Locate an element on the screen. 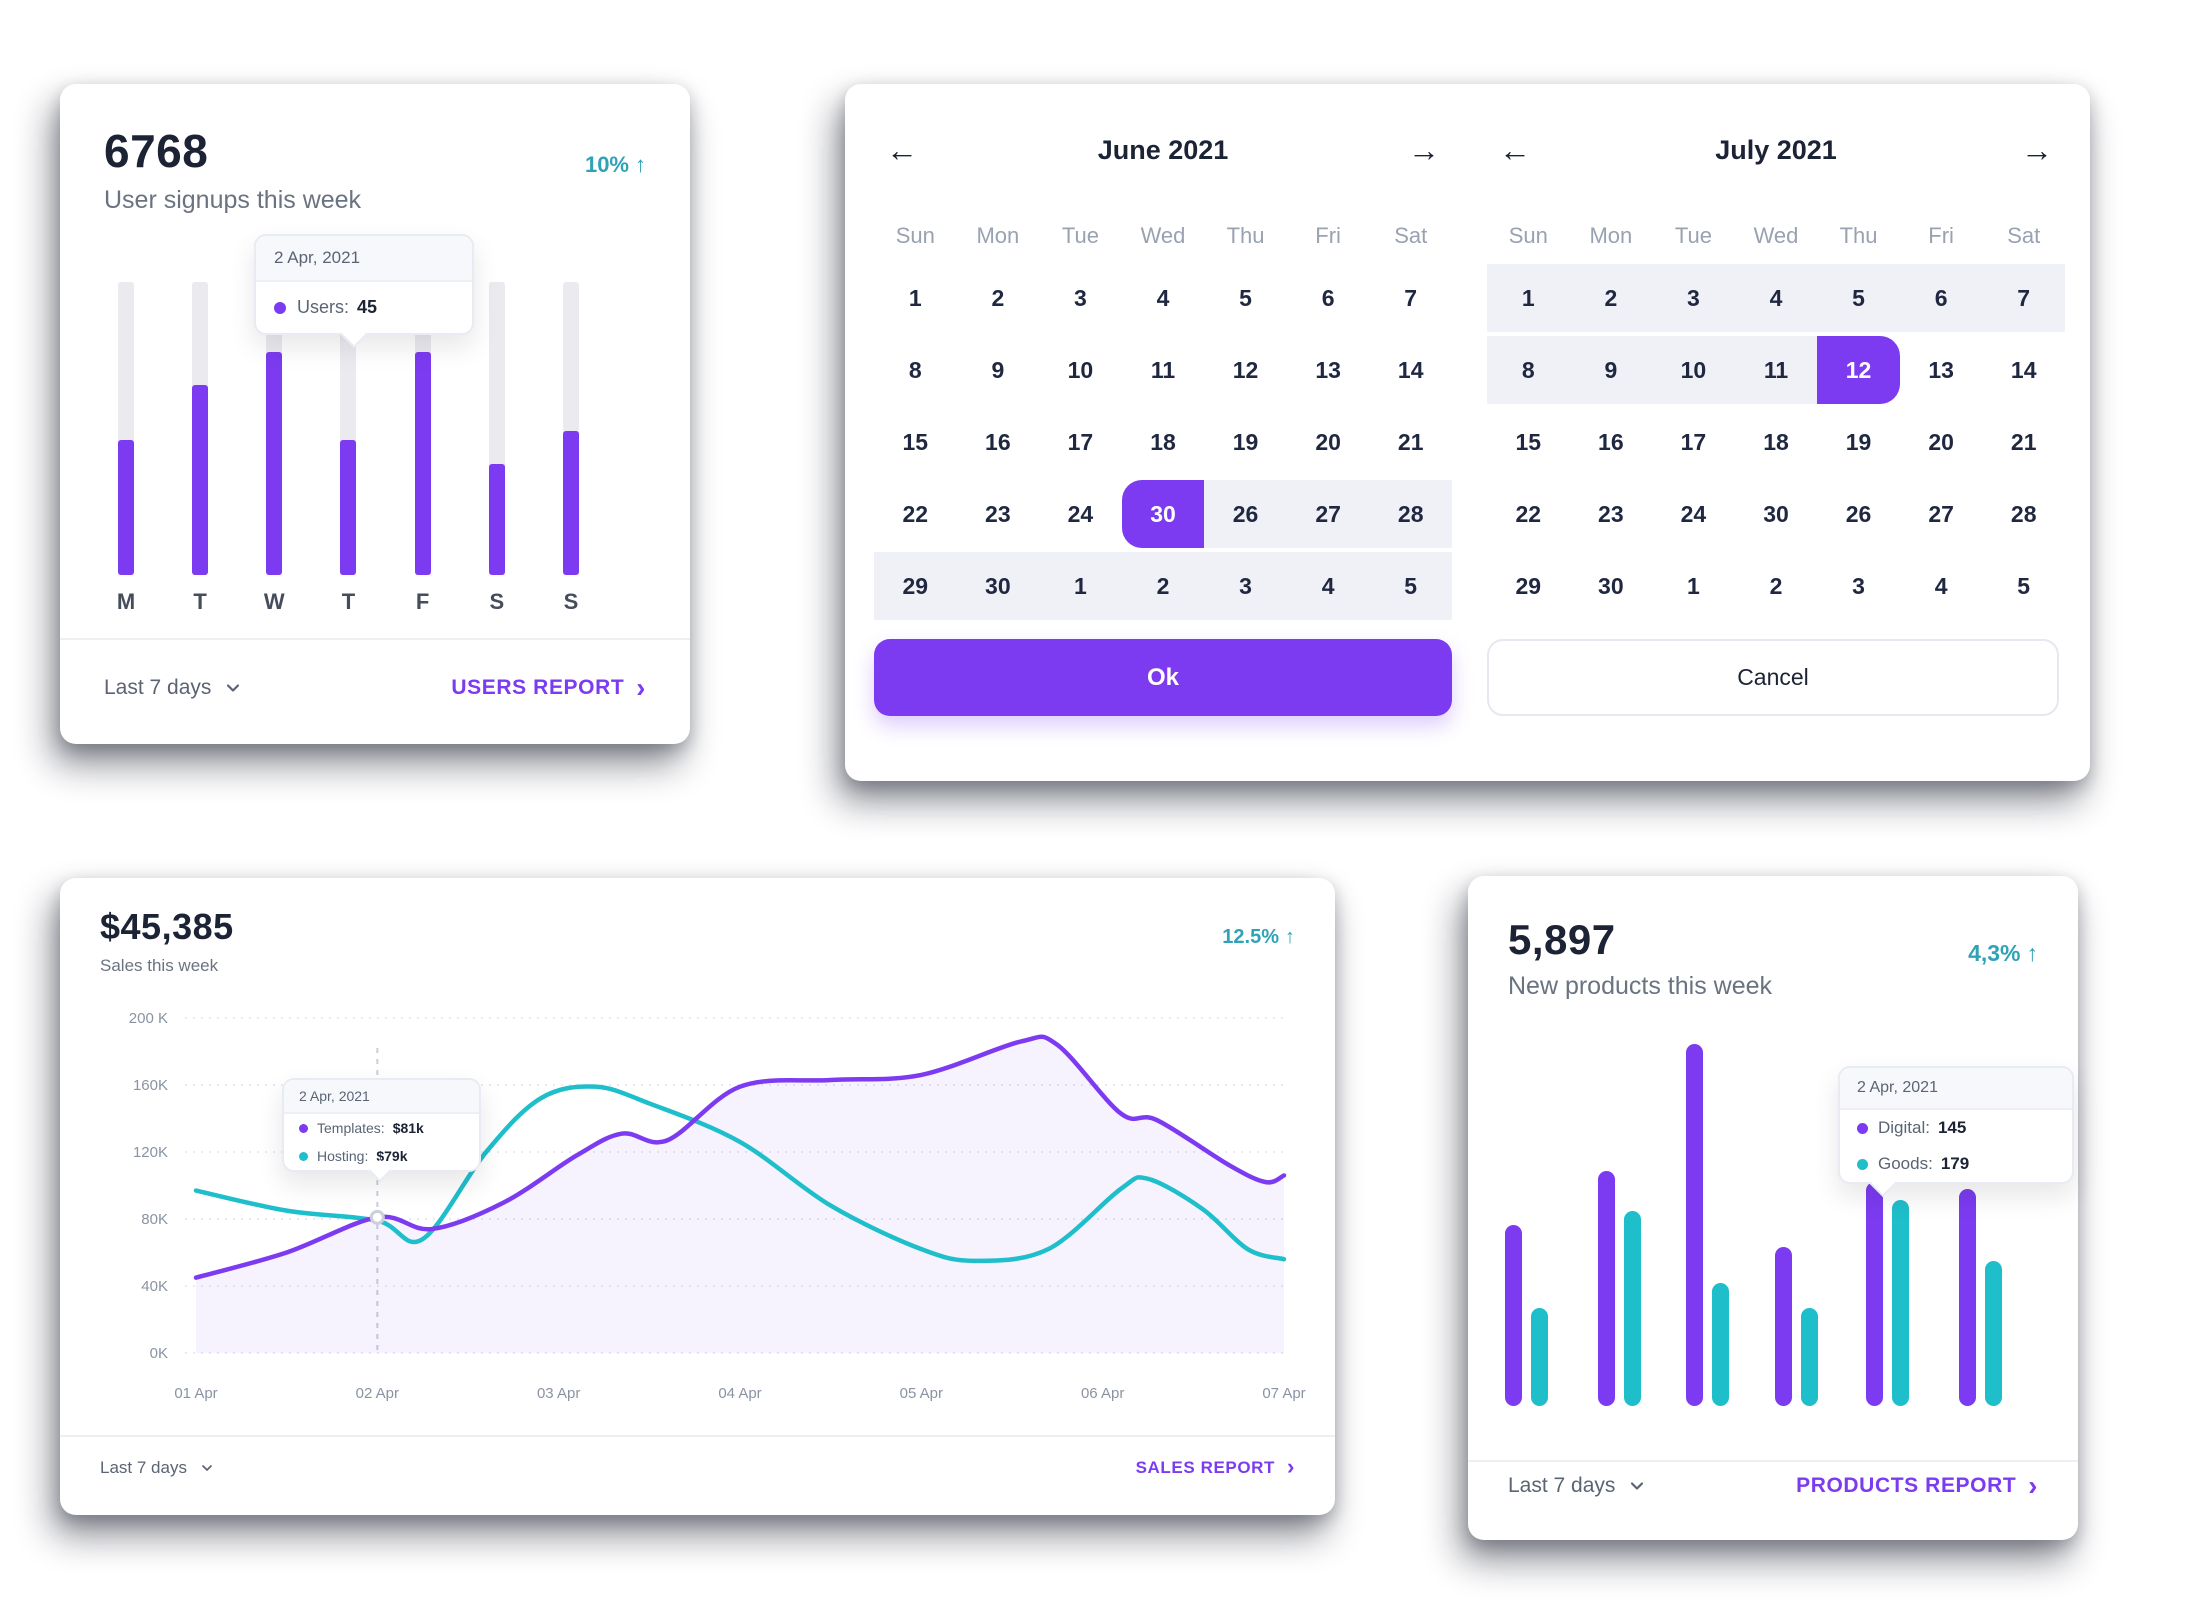  bar-column: M is located at coordinates (126, 448).